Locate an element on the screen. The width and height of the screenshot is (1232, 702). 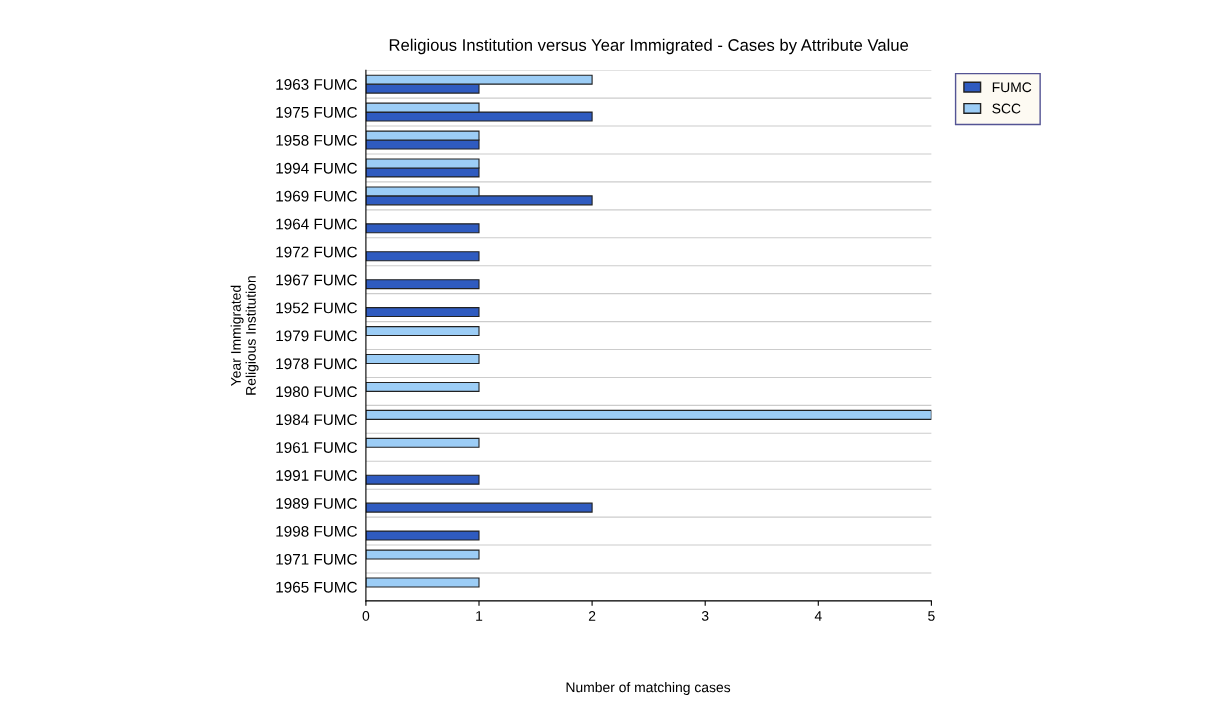
legend-label: SCC is located at coordinates (1006, 108).